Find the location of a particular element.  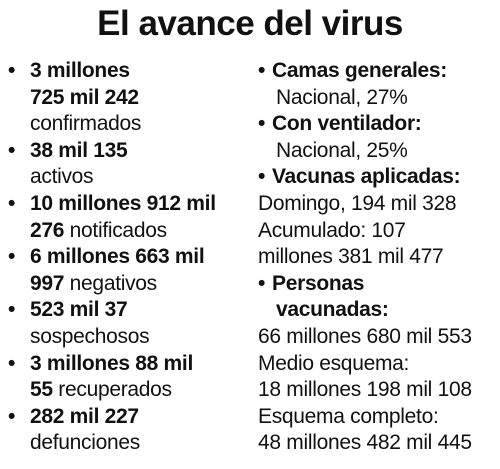

ventilador-value: Nacional, 25% is located at coordinates (342, 150).